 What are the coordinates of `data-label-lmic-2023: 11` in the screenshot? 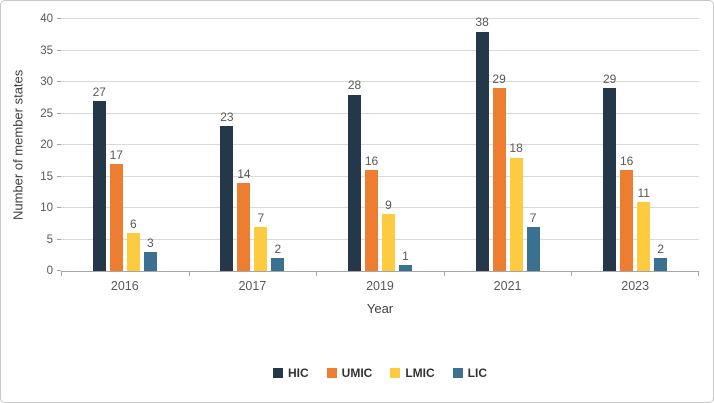 It's located at (643, 192).